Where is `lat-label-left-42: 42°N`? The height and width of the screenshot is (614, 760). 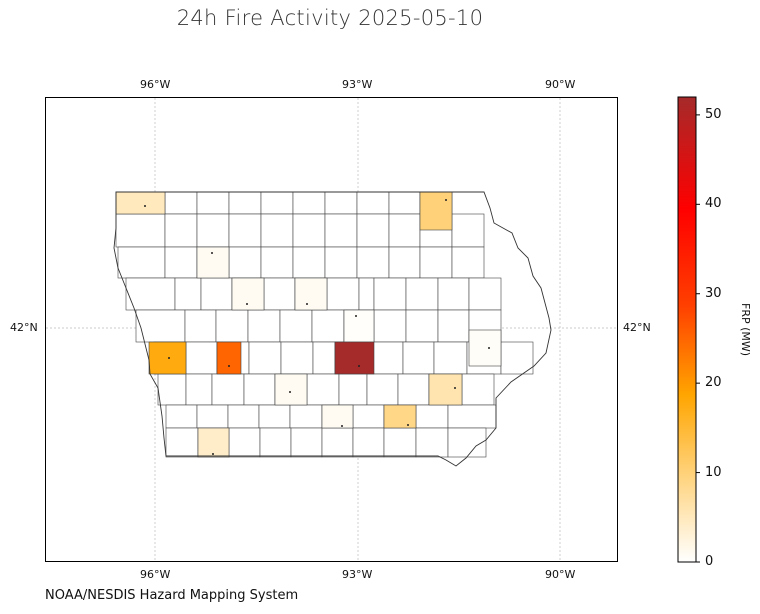
lat-label-left-42: 42°N is located at coordinates (24, 327).